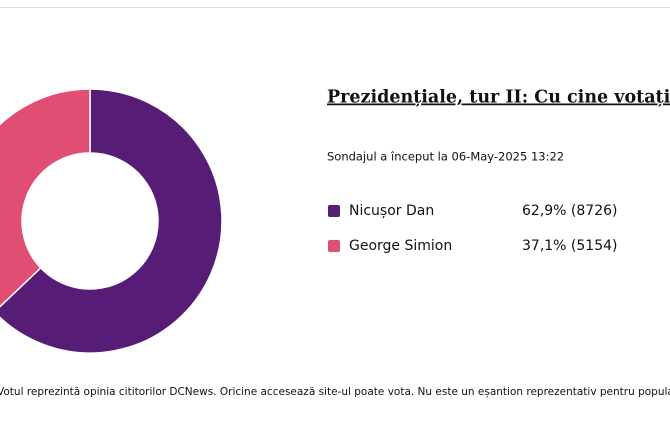 This screenshot has width=670, height=447. I want to click on chart-subtitle: Sondajul a început la 06-May-2025 13:22, so click(445, 157).